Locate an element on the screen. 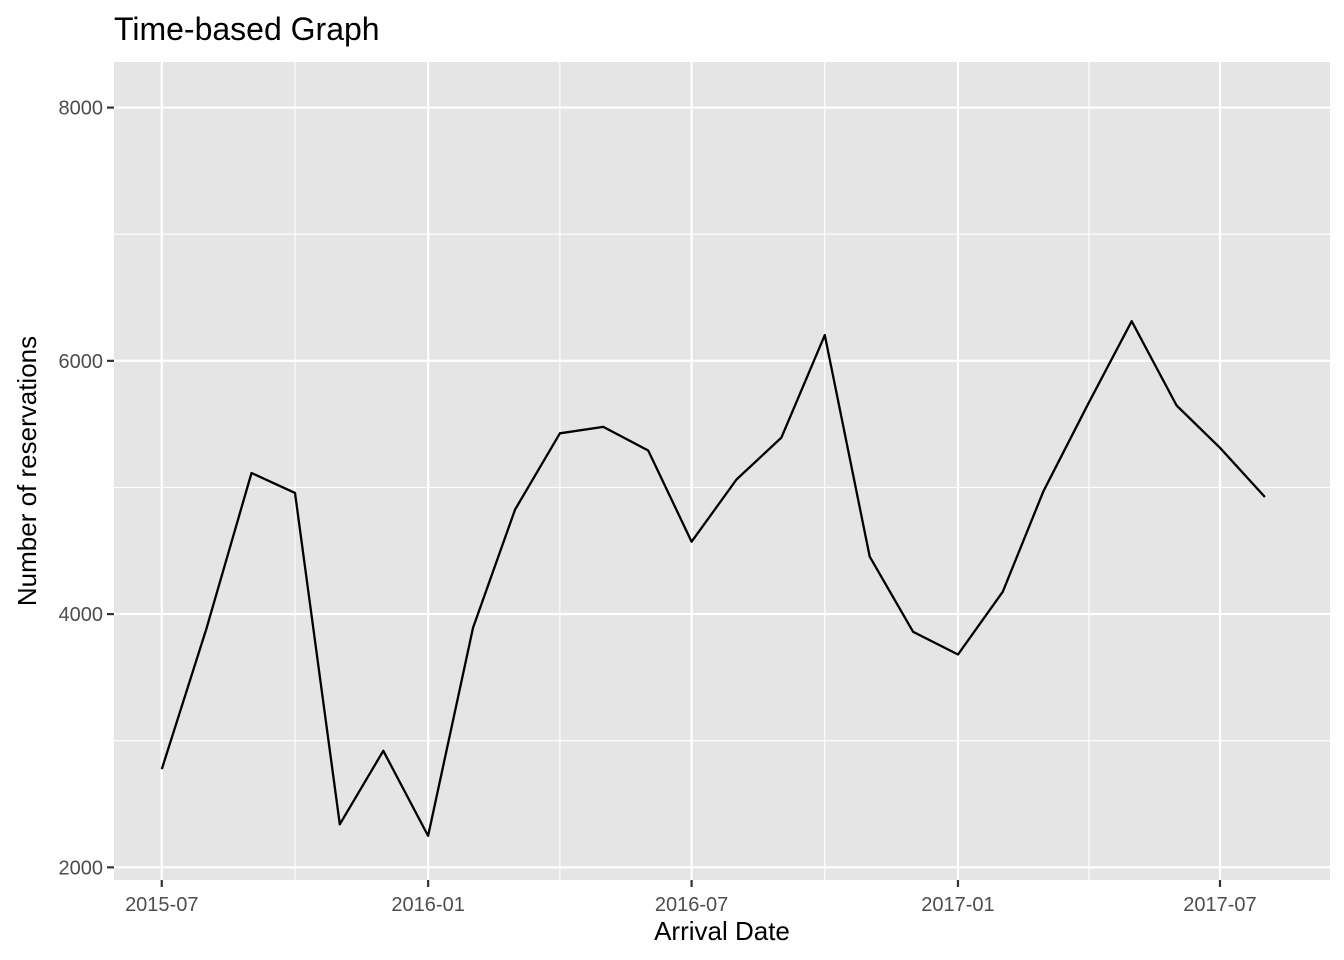 This screenshot has height=960, width=1344. y-tick-label: 8000 is located at coordinates (81, 109).